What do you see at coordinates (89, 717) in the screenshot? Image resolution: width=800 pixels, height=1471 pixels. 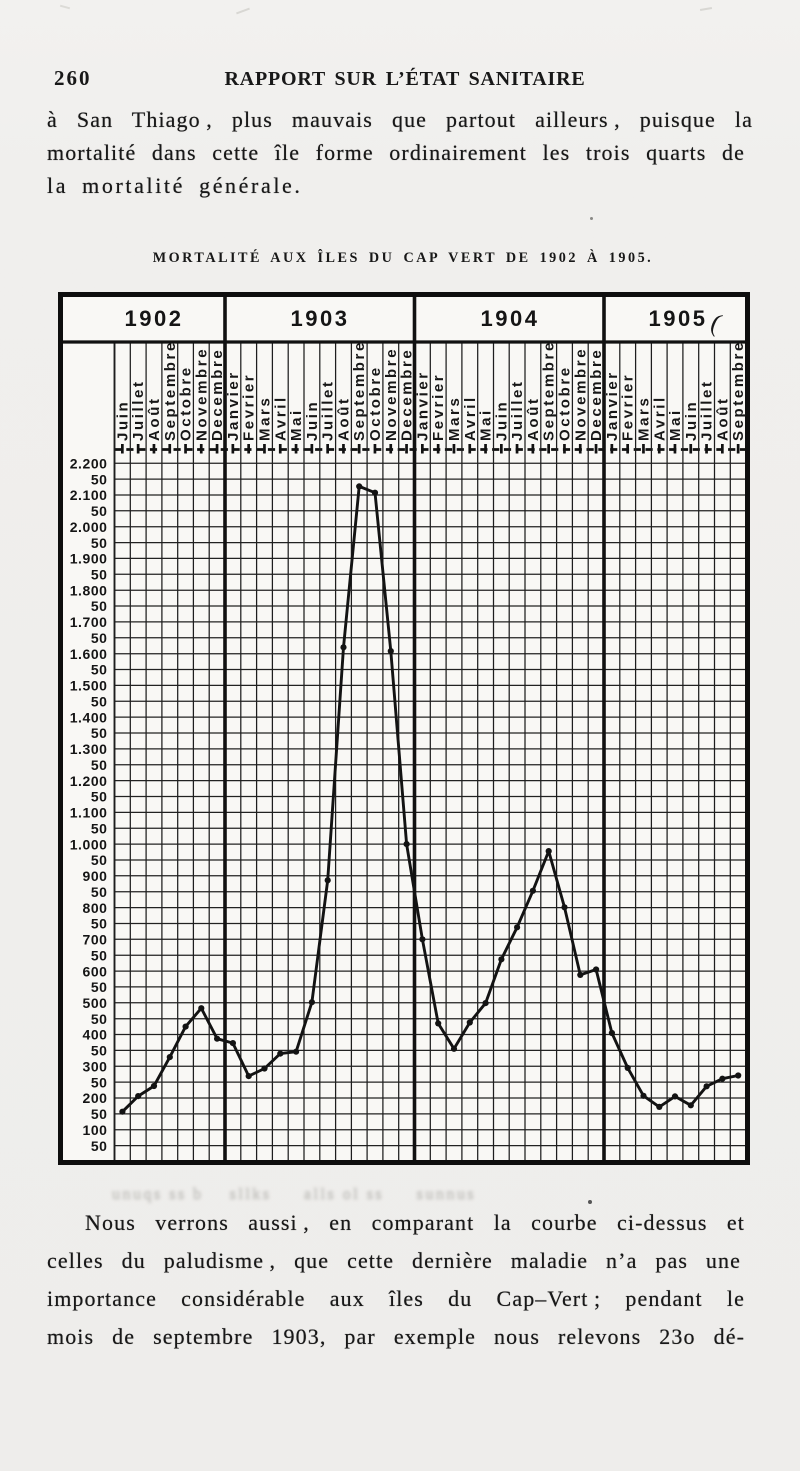 I see `svg-text: 1.400` at bounding box center [89, 717].